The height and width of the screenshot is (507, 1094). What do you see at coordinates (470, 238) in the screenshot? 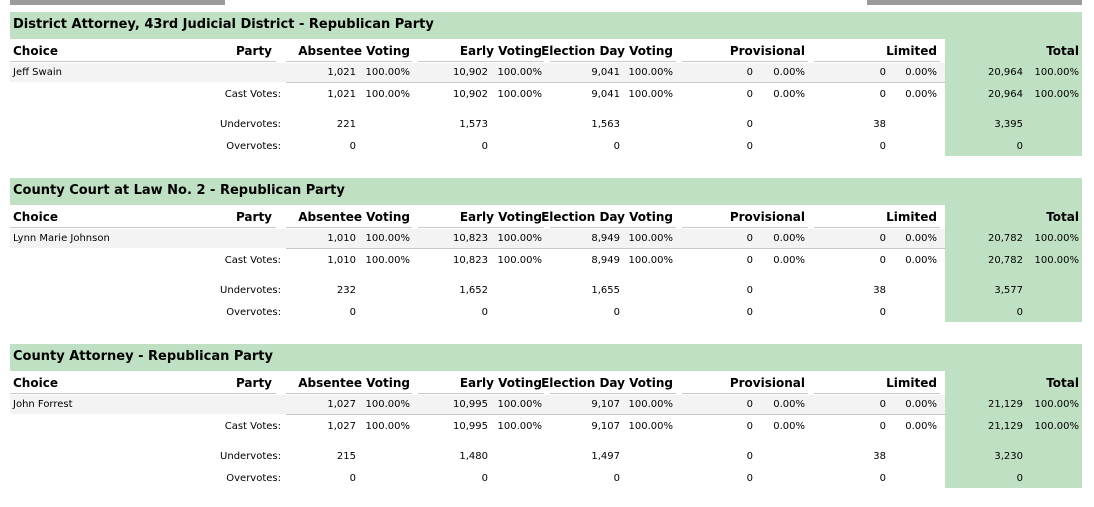
I see `early-votes: 10,823` at bounding box center [470, 238].